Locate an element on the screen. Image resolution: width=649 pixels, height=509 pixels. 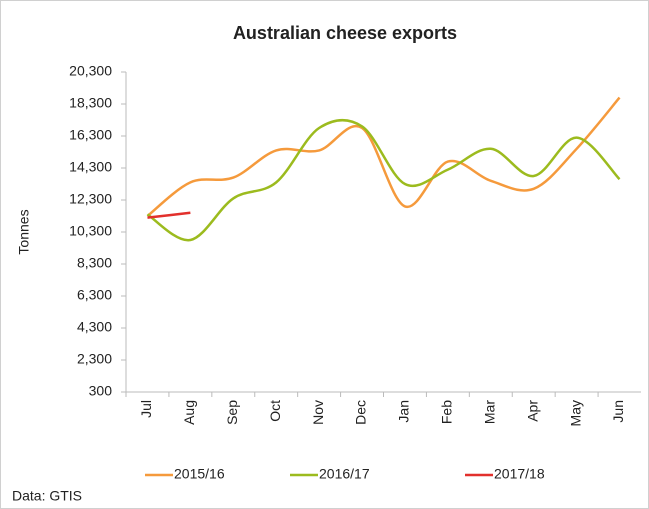
legend-label: 2017/18 is located at coordinates (519, 474).